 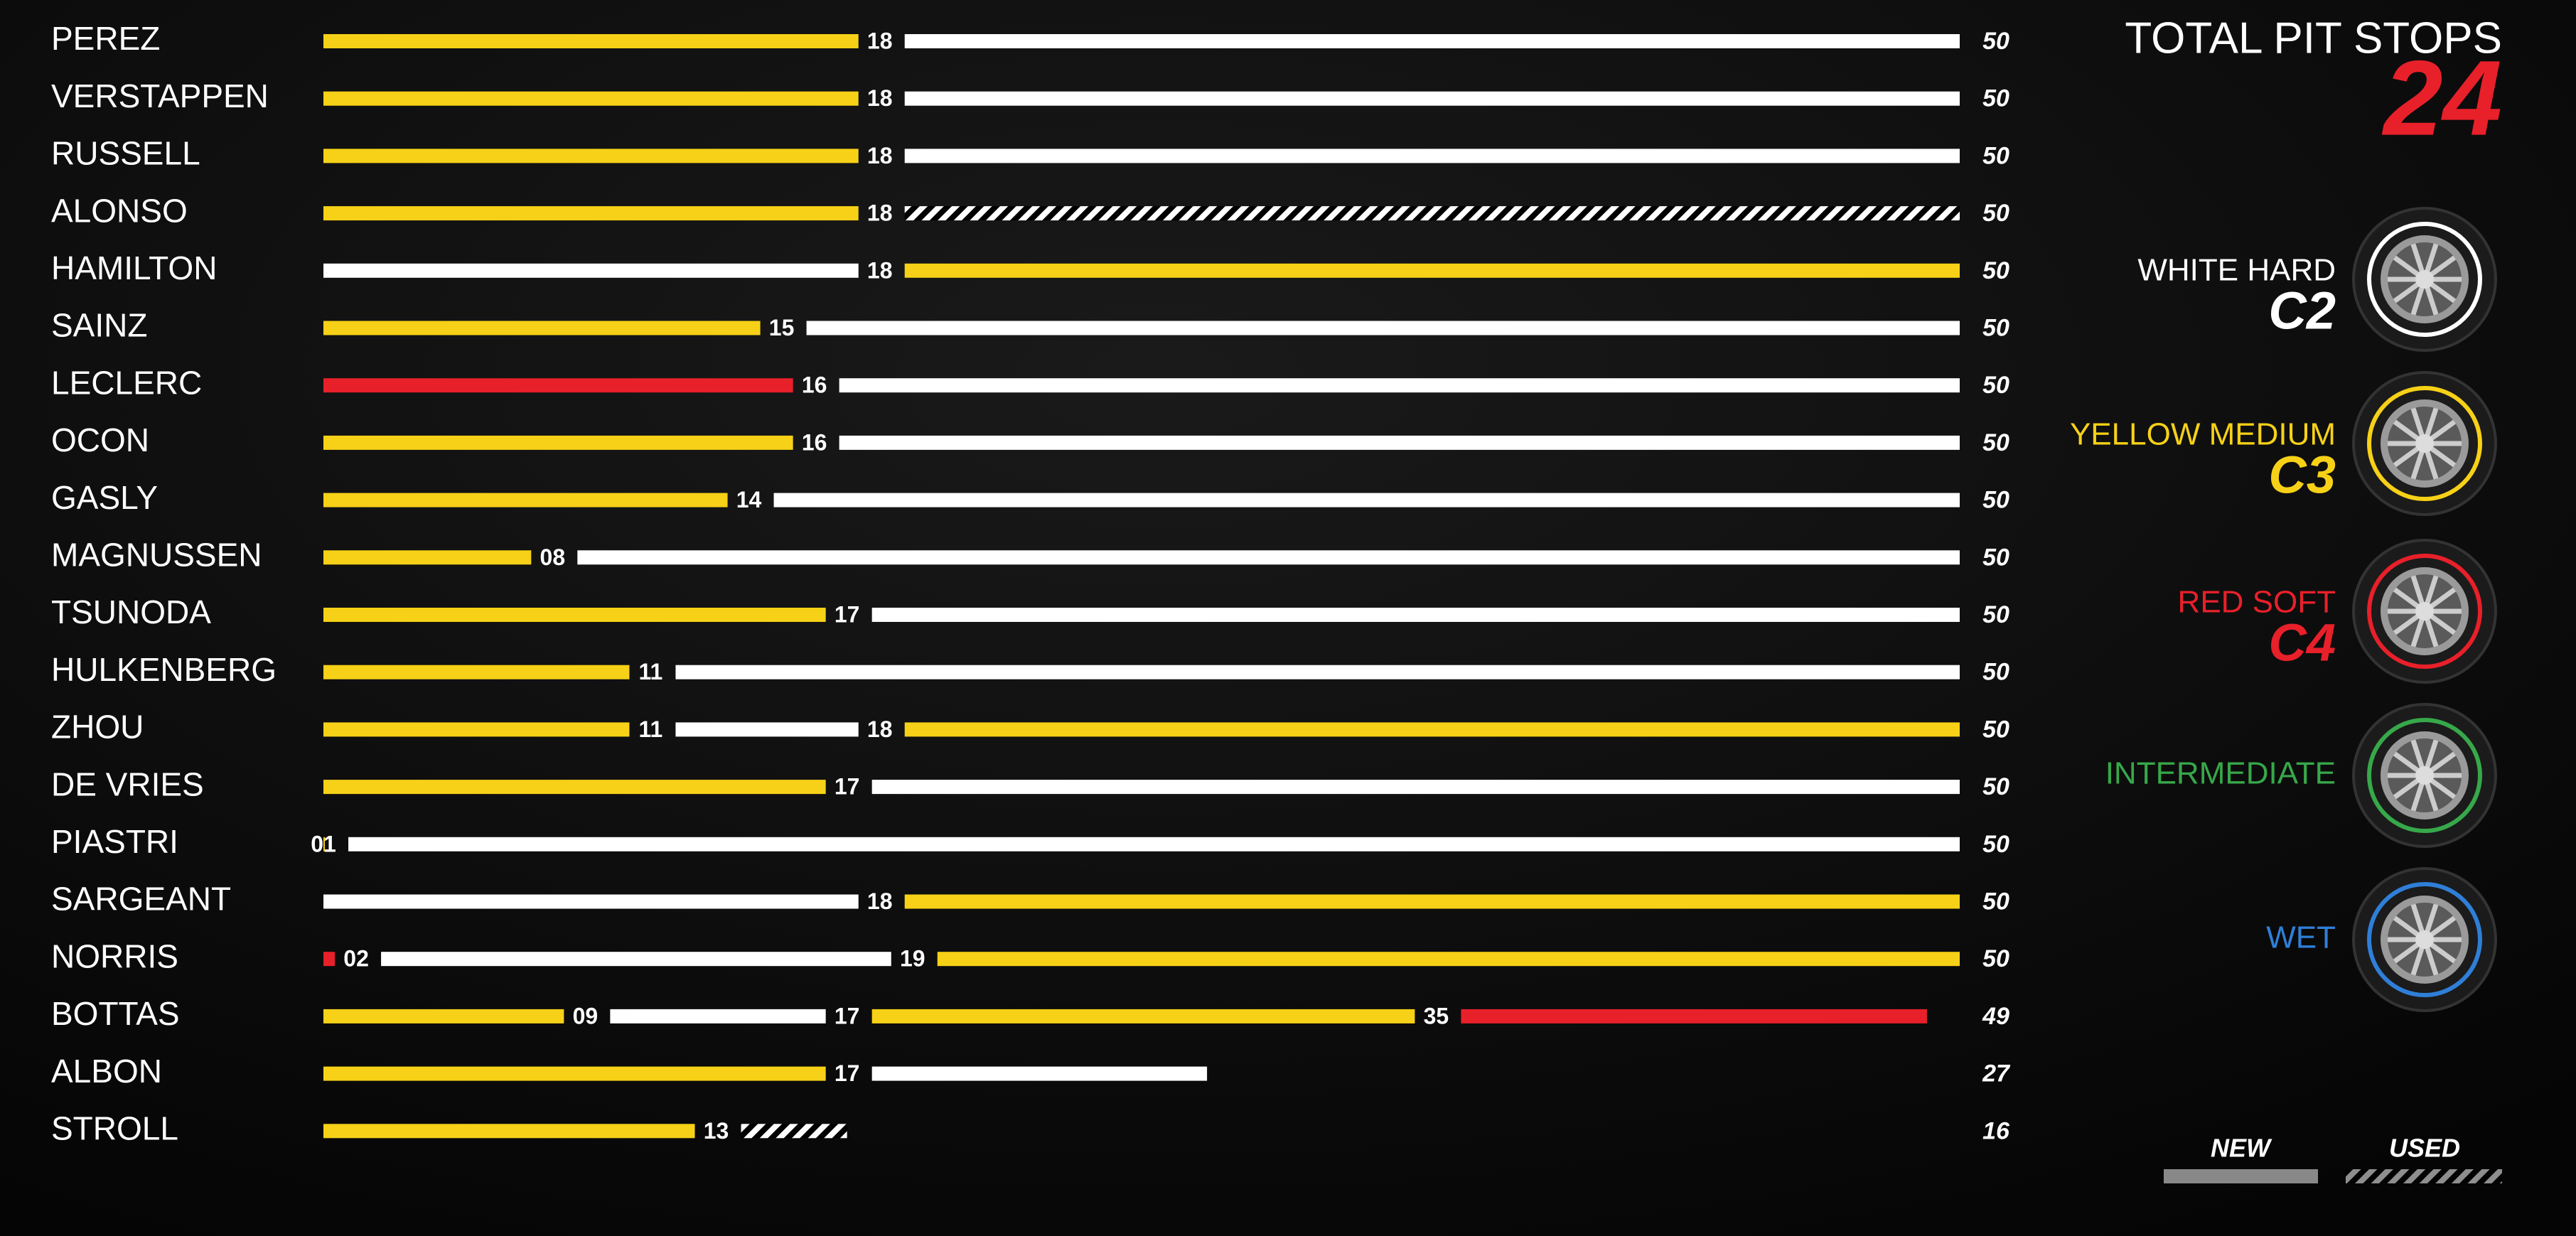 I want to click on driver-name: LECLERC, so click(x=126, y=383).